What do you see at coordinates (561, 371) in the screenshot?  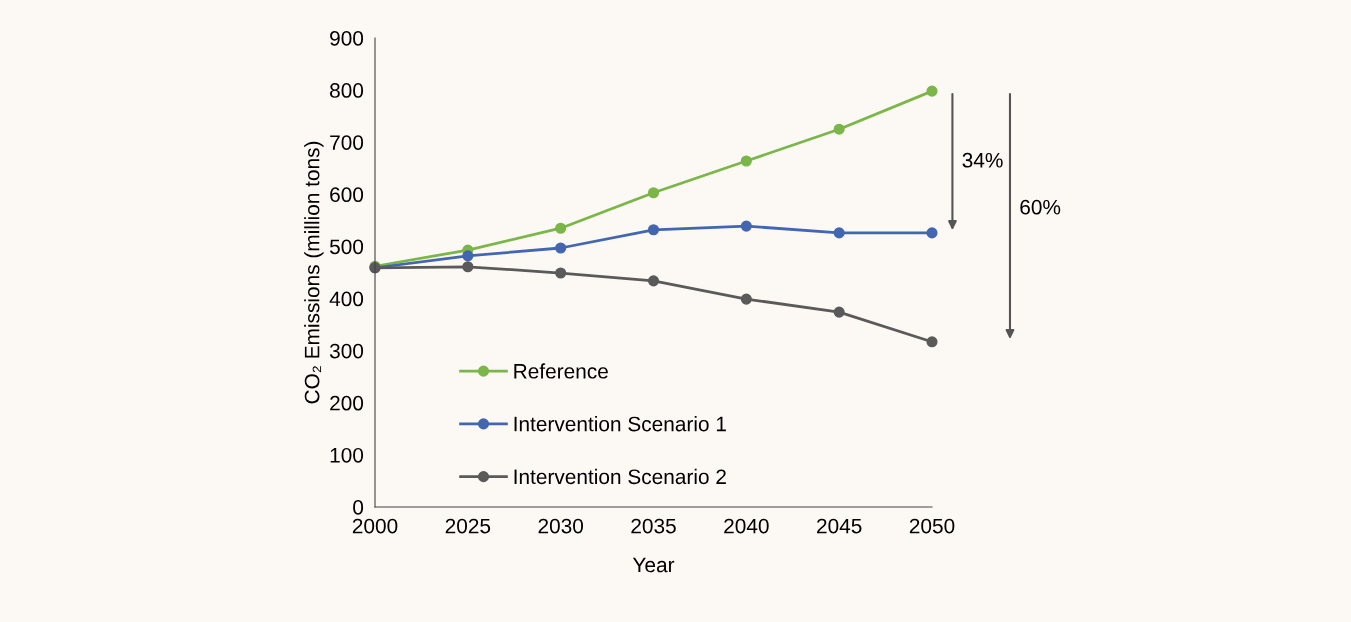 I see `legend-label: Reference` at bounding box center [561, 371].